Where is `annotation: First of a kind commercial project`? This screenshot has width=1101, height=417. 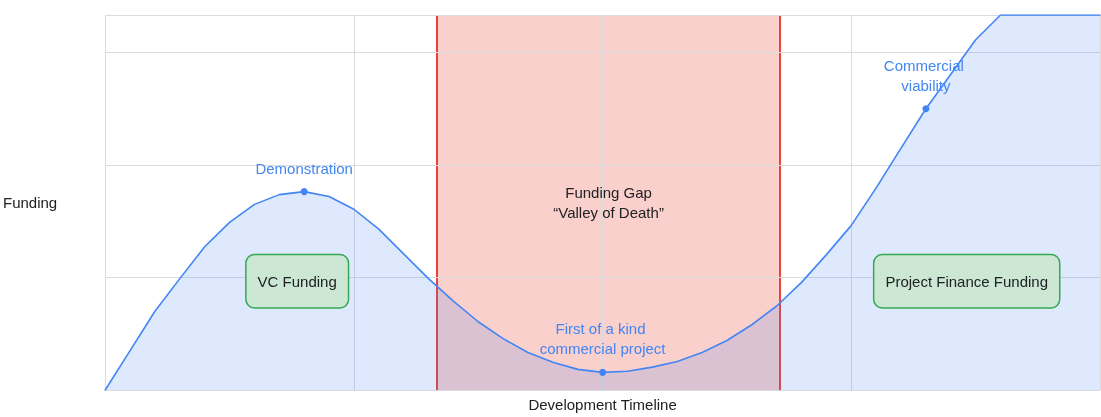 annotation: First of a kind commercial project is located at coordinates (603, 339).